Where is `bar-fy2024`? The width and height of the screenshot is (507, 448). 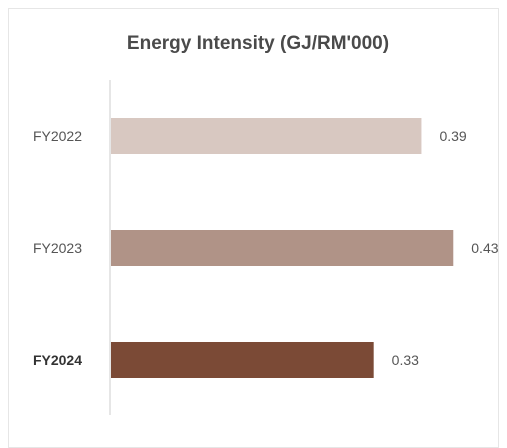
bar-fy2024 is located at coordinates (242, 360).